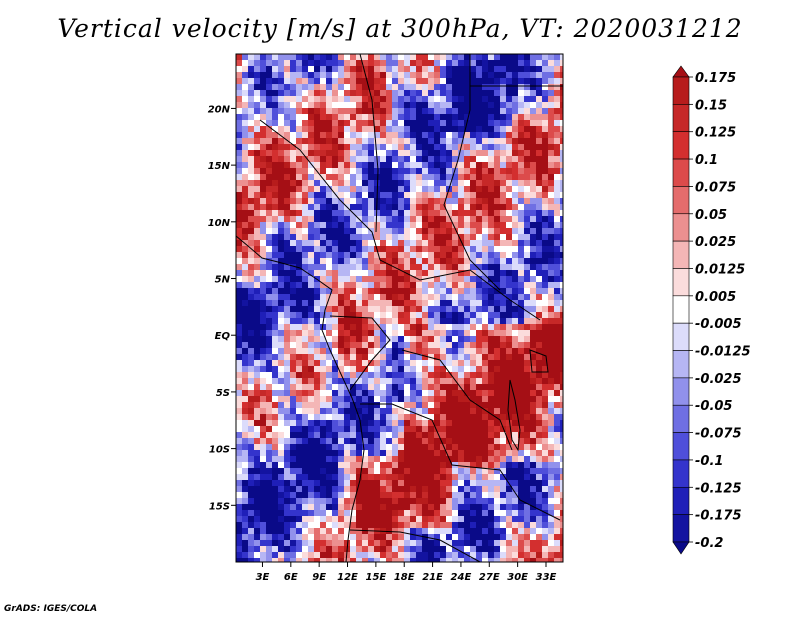 This screenshot has height=618, width=800. Describe the element at coordinates (219, 166) in the screenshot. I see `y-tick-label: 15N` at that location.